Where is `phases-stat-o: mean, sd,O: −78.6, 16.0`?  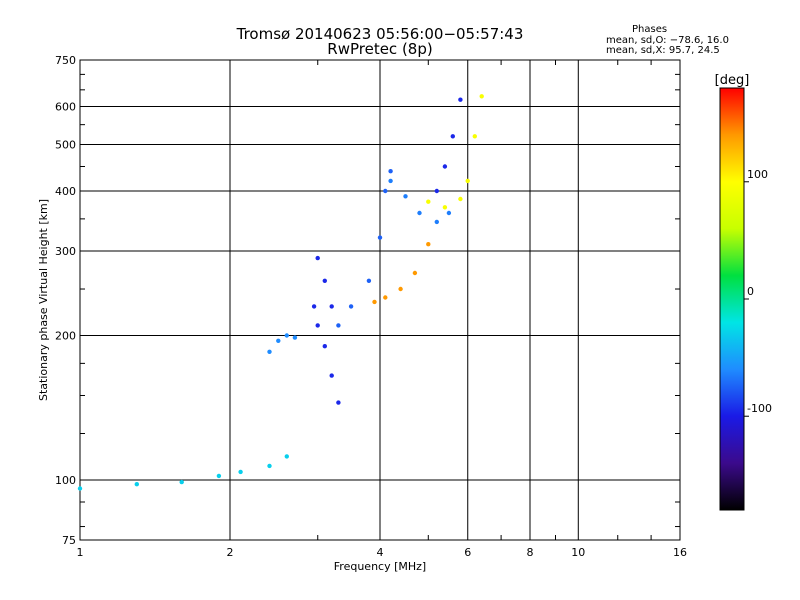
phases-stat-o: mean, sd,O: −78.6, 16.0 is located at coordinates (667, 40).